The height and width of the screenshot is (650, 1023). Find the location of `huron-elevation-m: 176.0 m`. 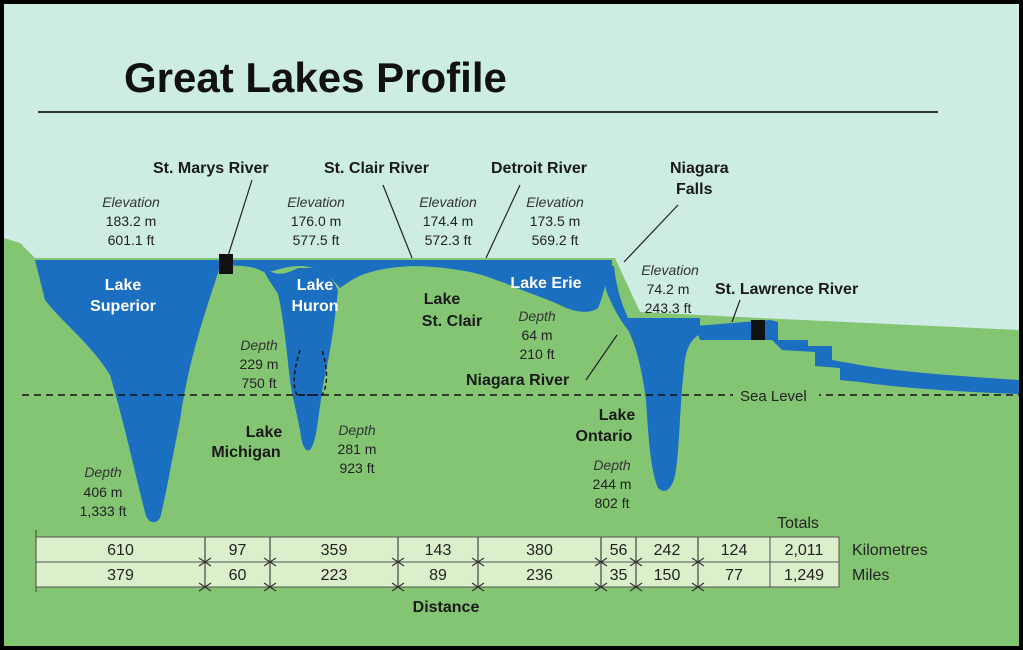

huron-elevation-m: 176.0 m is located at coordinates (316, 221).